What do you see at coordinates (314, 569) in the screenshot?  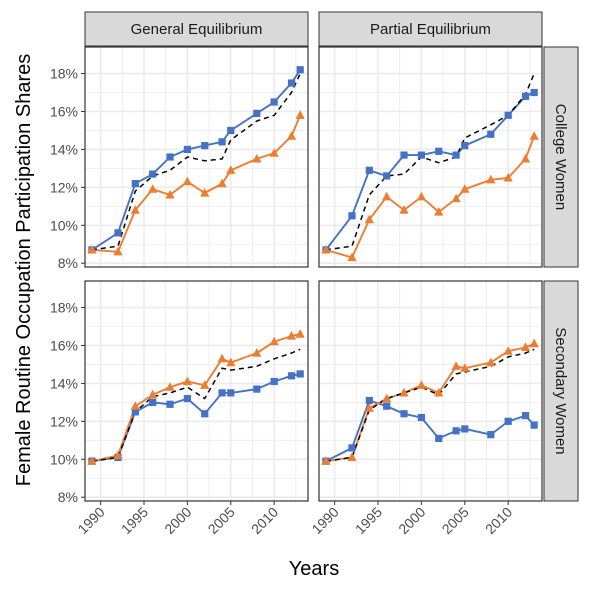 I see `x-axis-title: Years` at bounding box center [314, 569].